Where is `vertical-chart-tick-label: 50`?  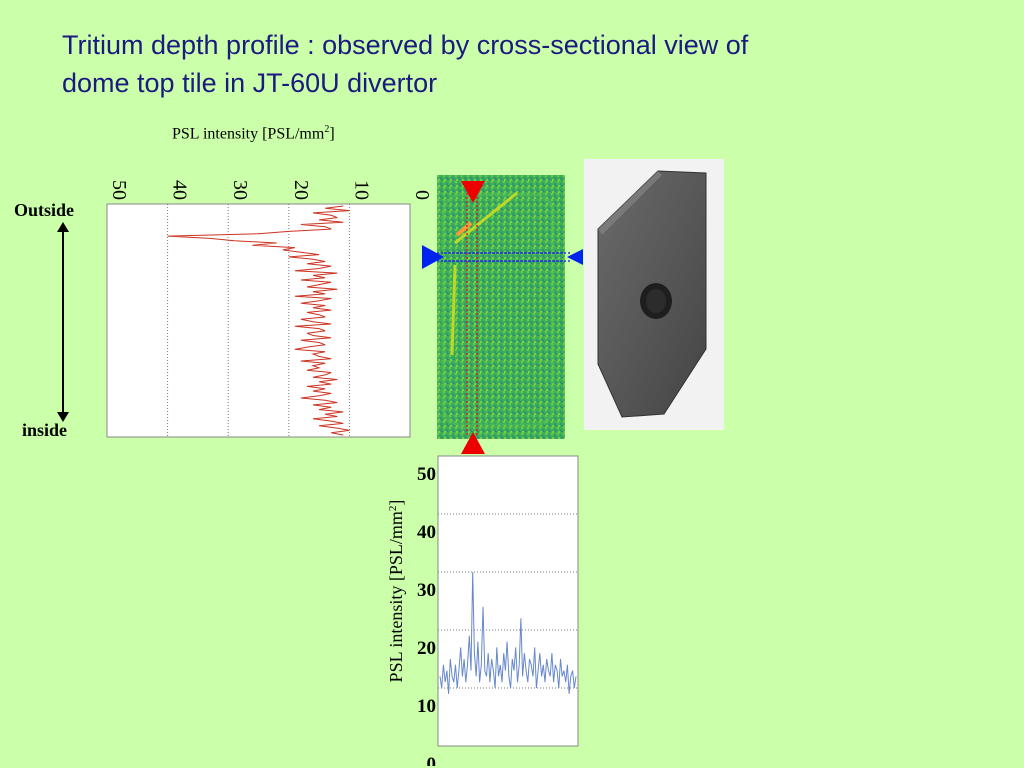
vertical-chart-tick-label: 50 is located at coordinates (119, 190).